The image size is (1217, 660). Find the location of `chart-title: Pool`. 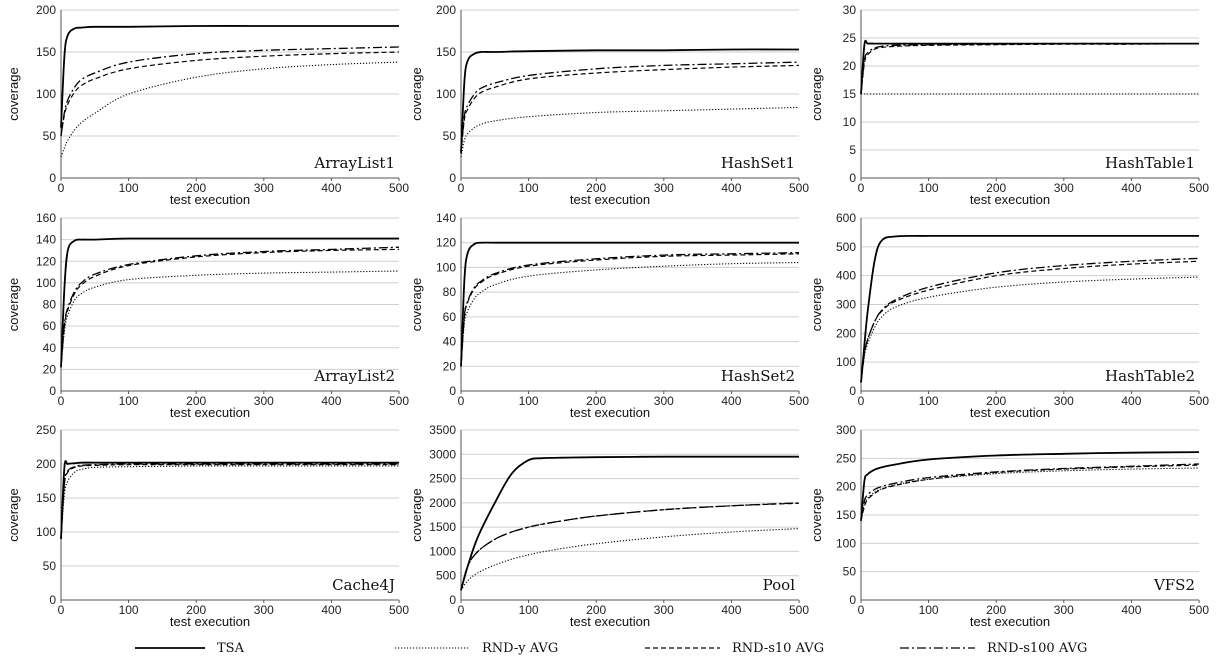

chart-title: Pool is located at coordinates (779, 585).